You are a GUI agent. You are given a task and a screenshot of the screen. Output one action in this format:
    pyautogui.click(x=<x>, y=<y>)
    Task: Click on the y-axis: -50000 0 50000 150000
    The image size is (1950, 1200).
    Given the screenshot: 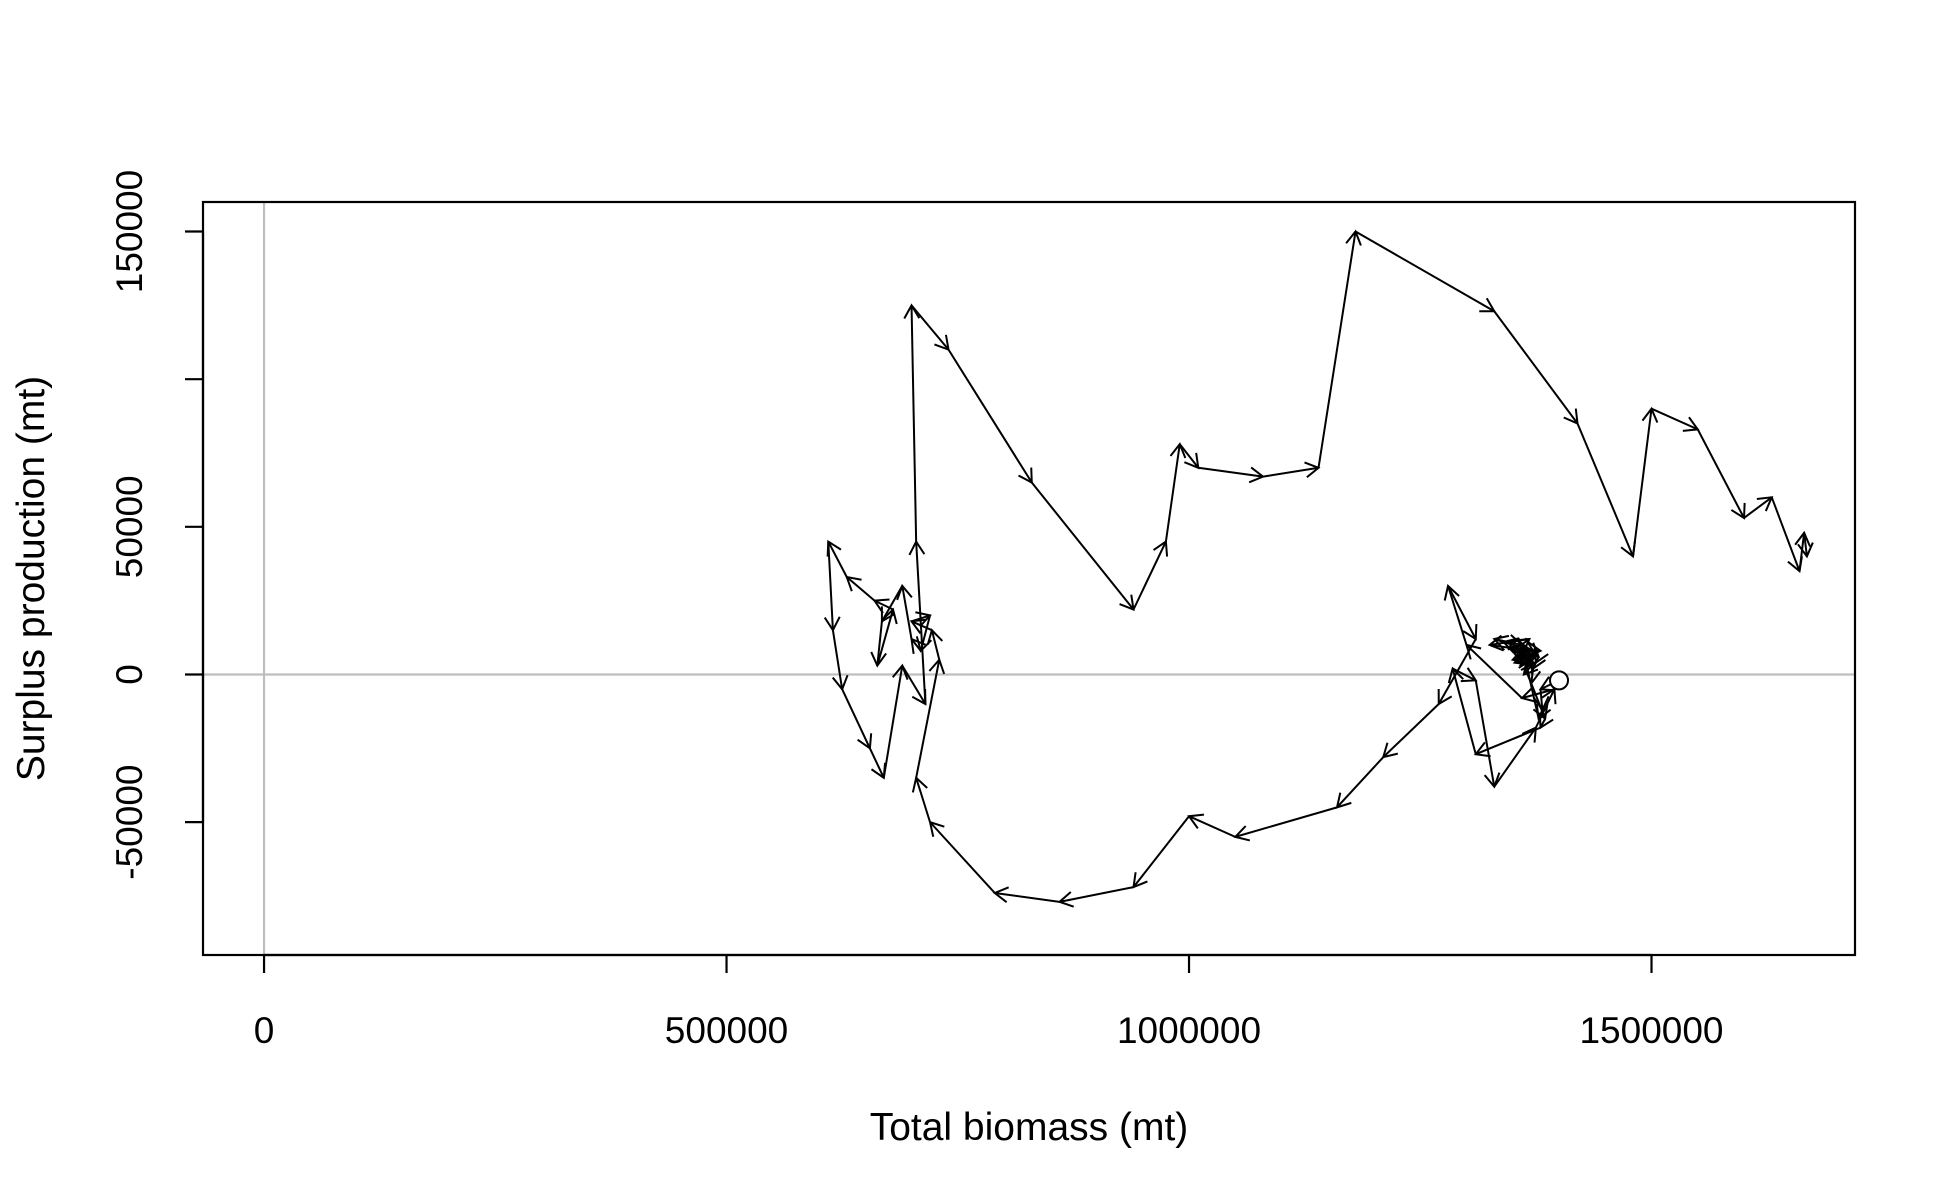 What is the action you would take?
    pyautogui.click(x=157, y=525)
    